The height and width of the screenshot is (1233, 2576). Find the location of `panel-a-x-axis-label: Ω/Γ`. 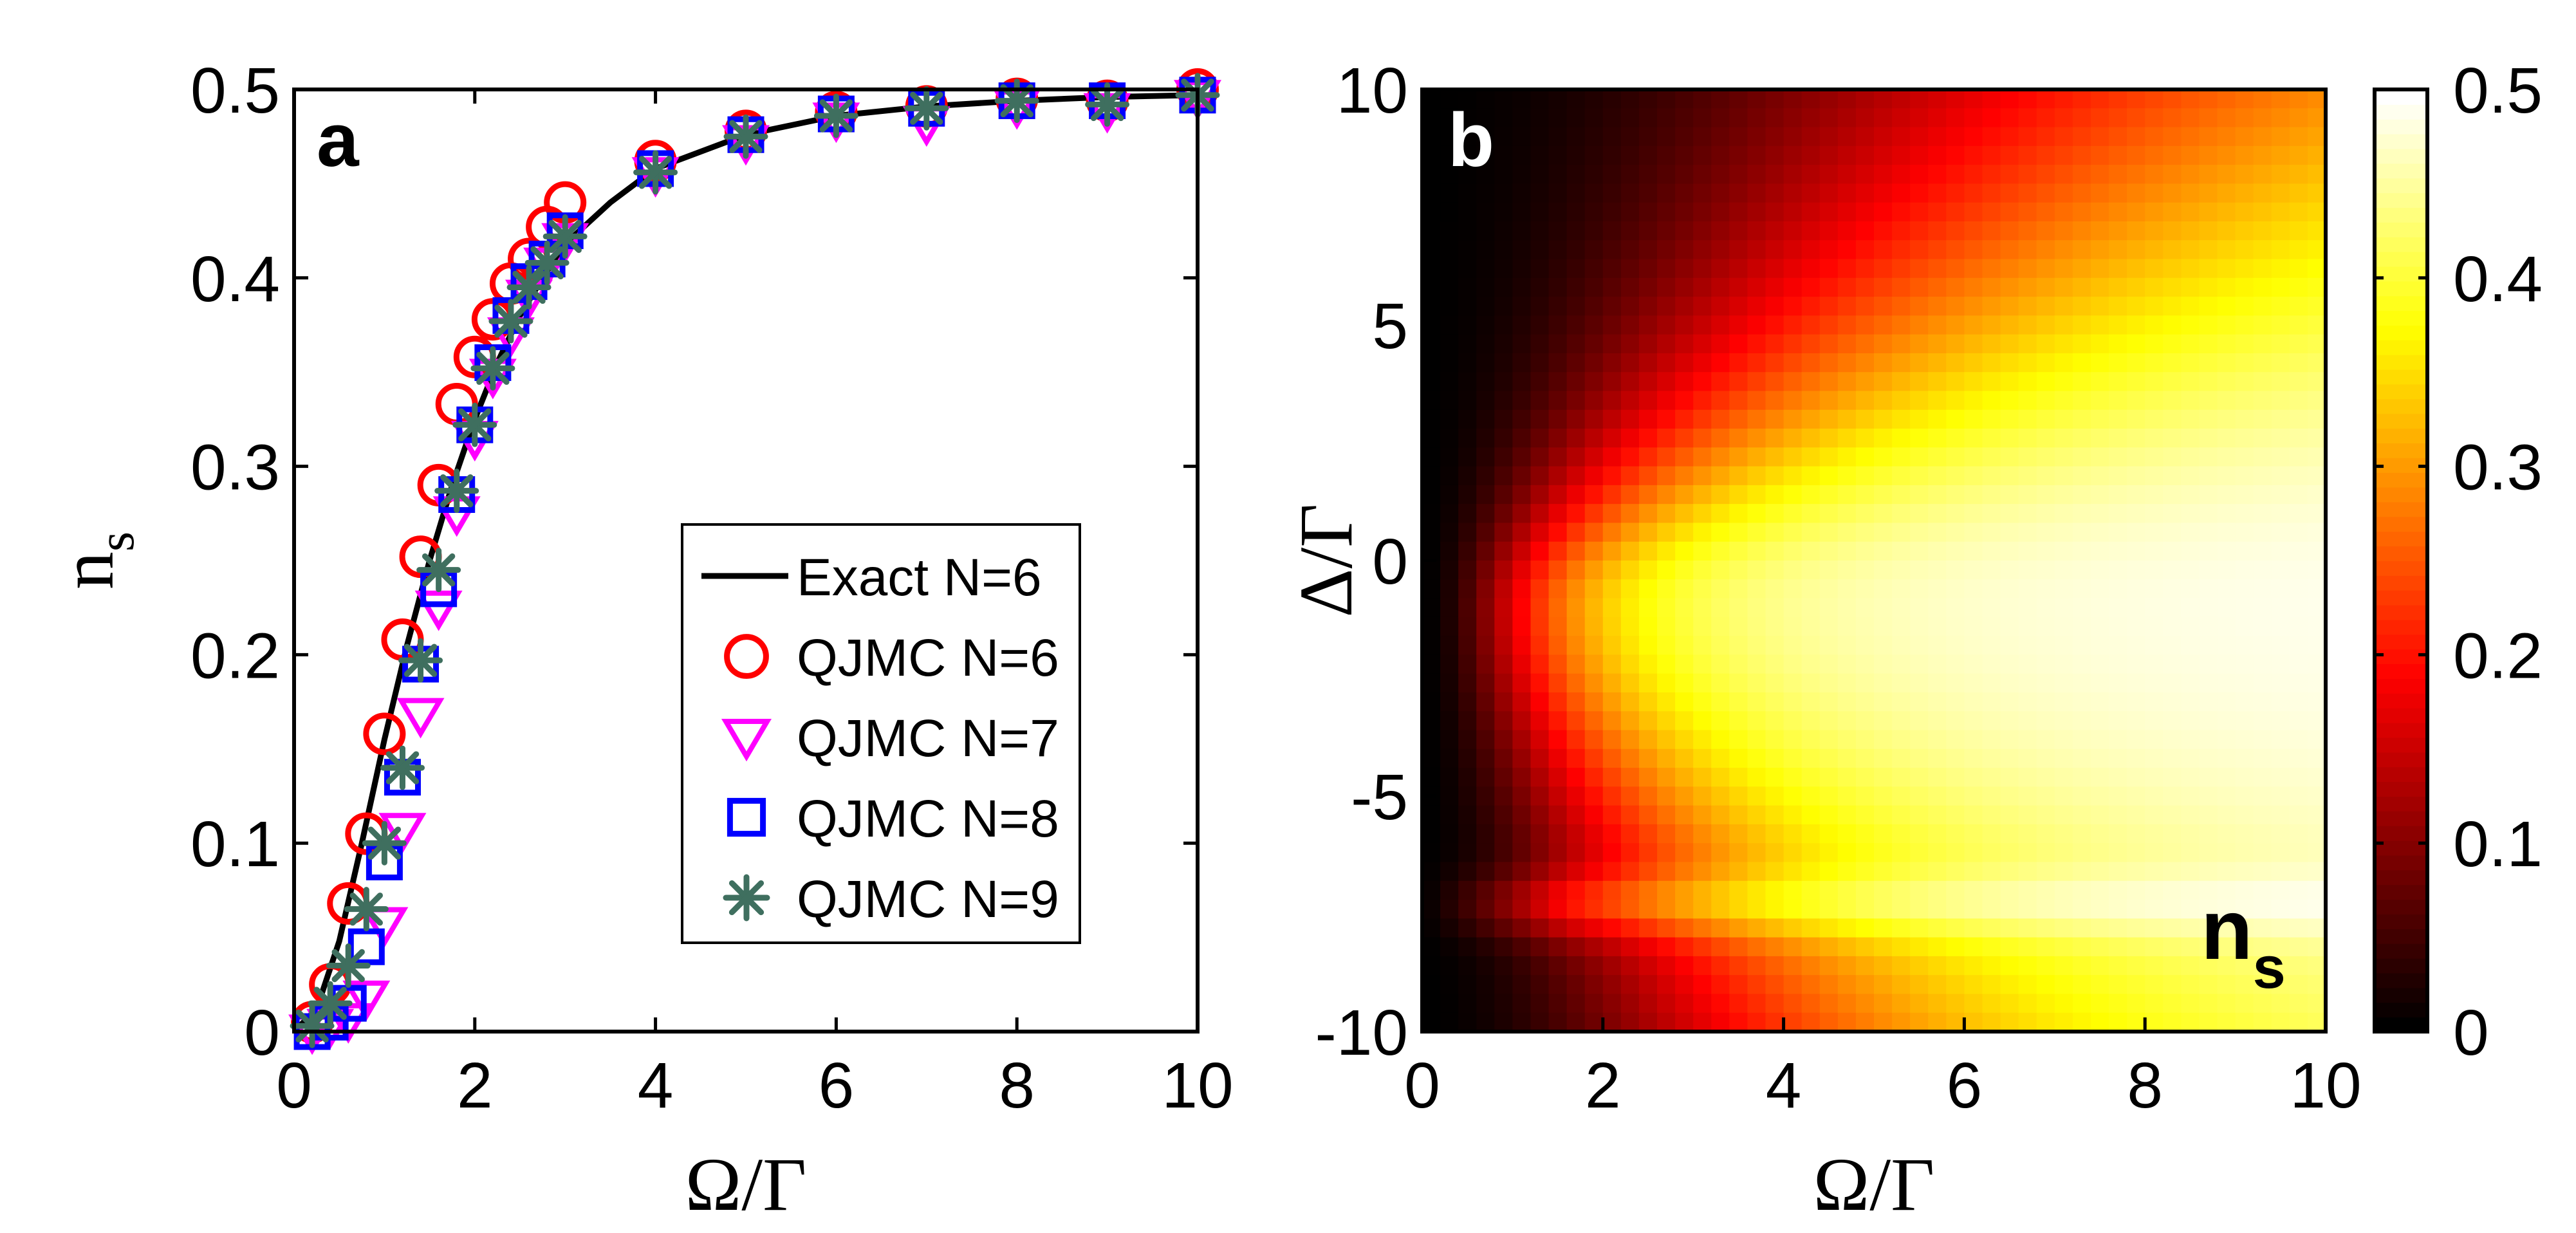

panel-a-x-axis-label: Ω/Γ is located at coordinates (746, 1184).